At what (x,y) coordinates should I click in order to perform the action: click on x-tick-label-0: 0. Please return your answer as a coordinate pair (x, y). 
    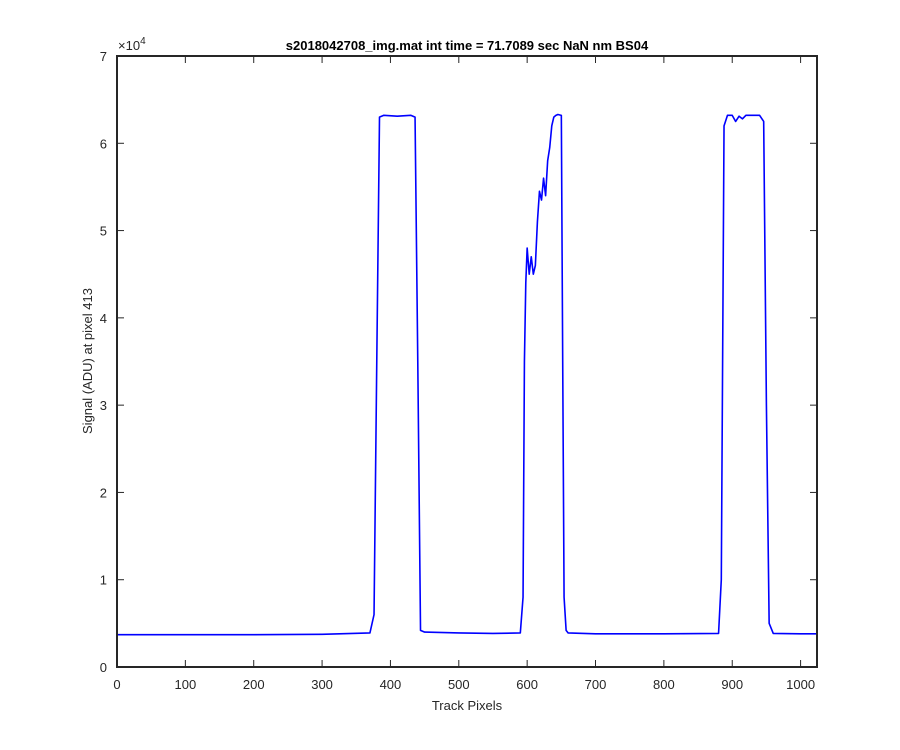
    Looking at the image, I should click on (116, 684).